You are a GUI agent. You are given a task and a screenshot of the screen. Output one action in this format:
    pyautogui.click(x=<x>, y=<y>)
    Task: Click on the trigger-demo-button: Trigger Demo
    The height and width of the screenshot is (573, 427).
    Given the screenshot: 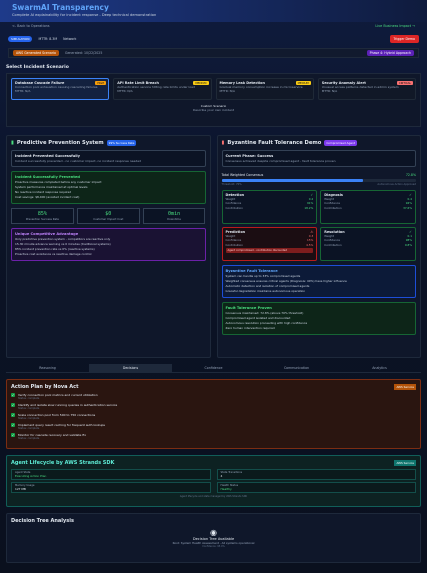 What is the action you would take?
    pyautogui.click(x=404, y=39)
    